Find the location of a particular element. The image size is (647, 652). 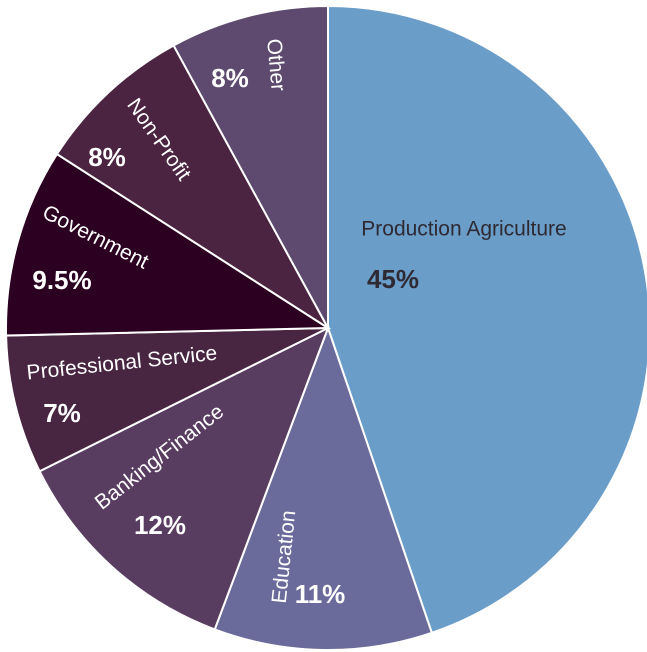

slice-label-production-agriculture: Production Agriculture is located at coordinates (463, 229).